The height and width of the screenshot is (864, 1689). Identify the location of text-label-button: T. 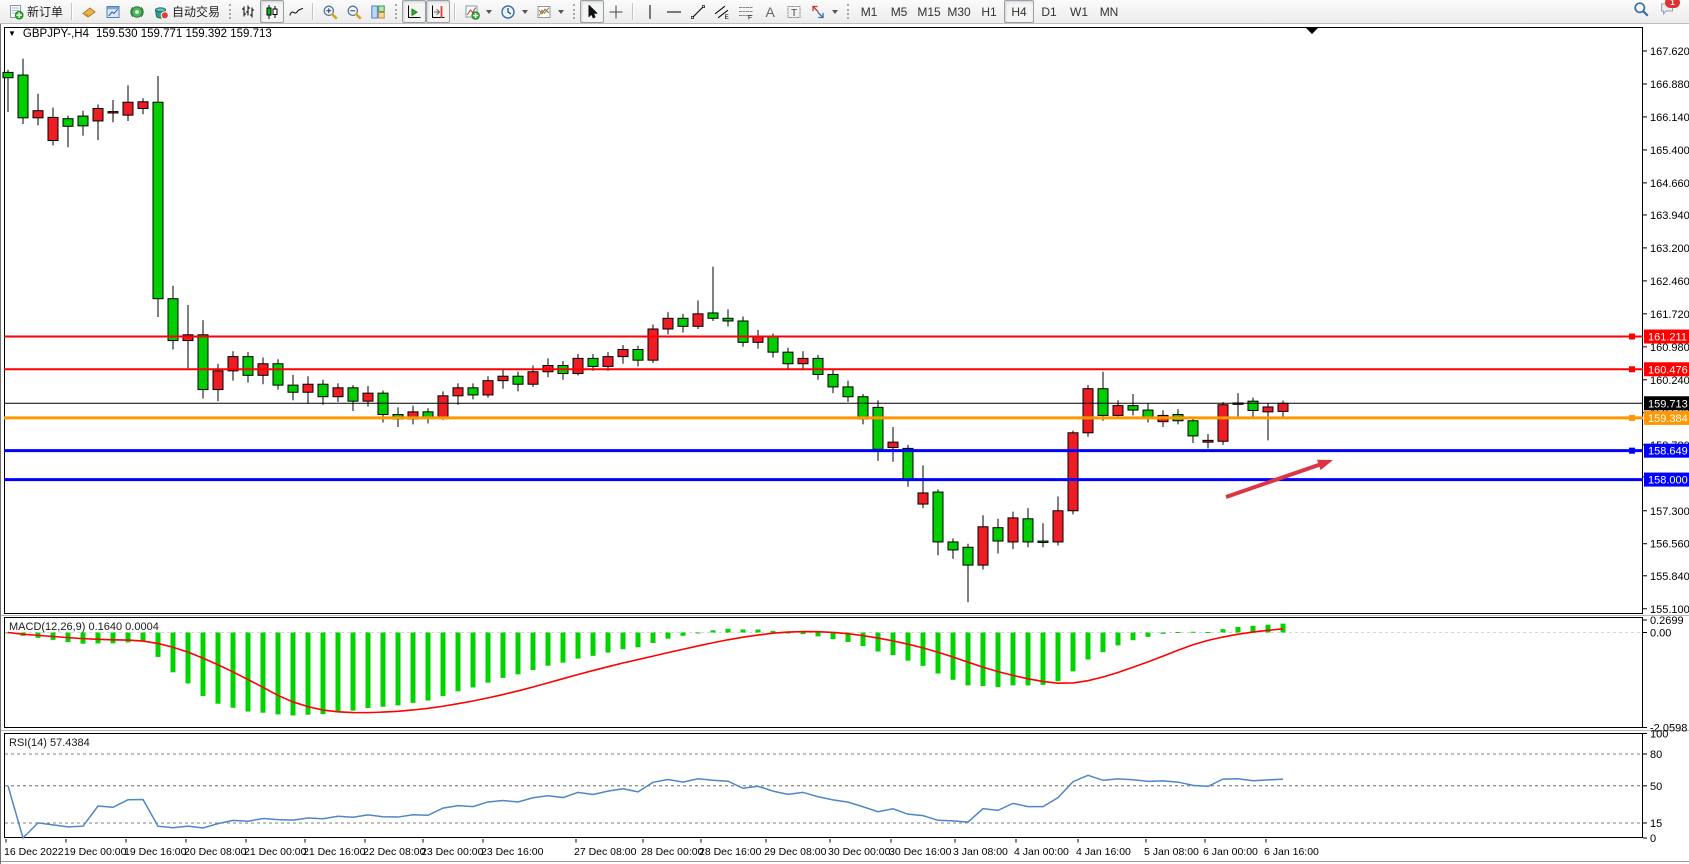
(794, 11).